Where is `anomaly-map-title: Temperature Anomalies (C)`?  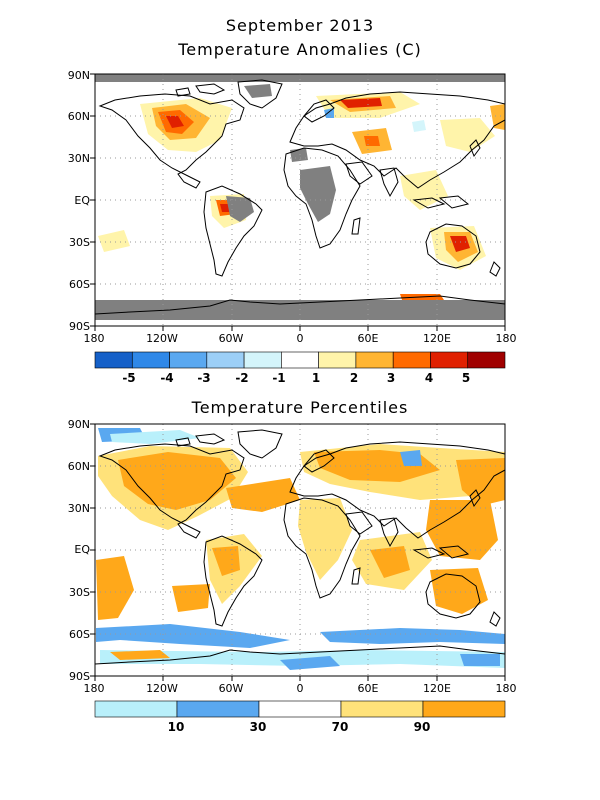
anomaly-map-title: Temperature Anomalies (C) is located at coordinates (300, 49).